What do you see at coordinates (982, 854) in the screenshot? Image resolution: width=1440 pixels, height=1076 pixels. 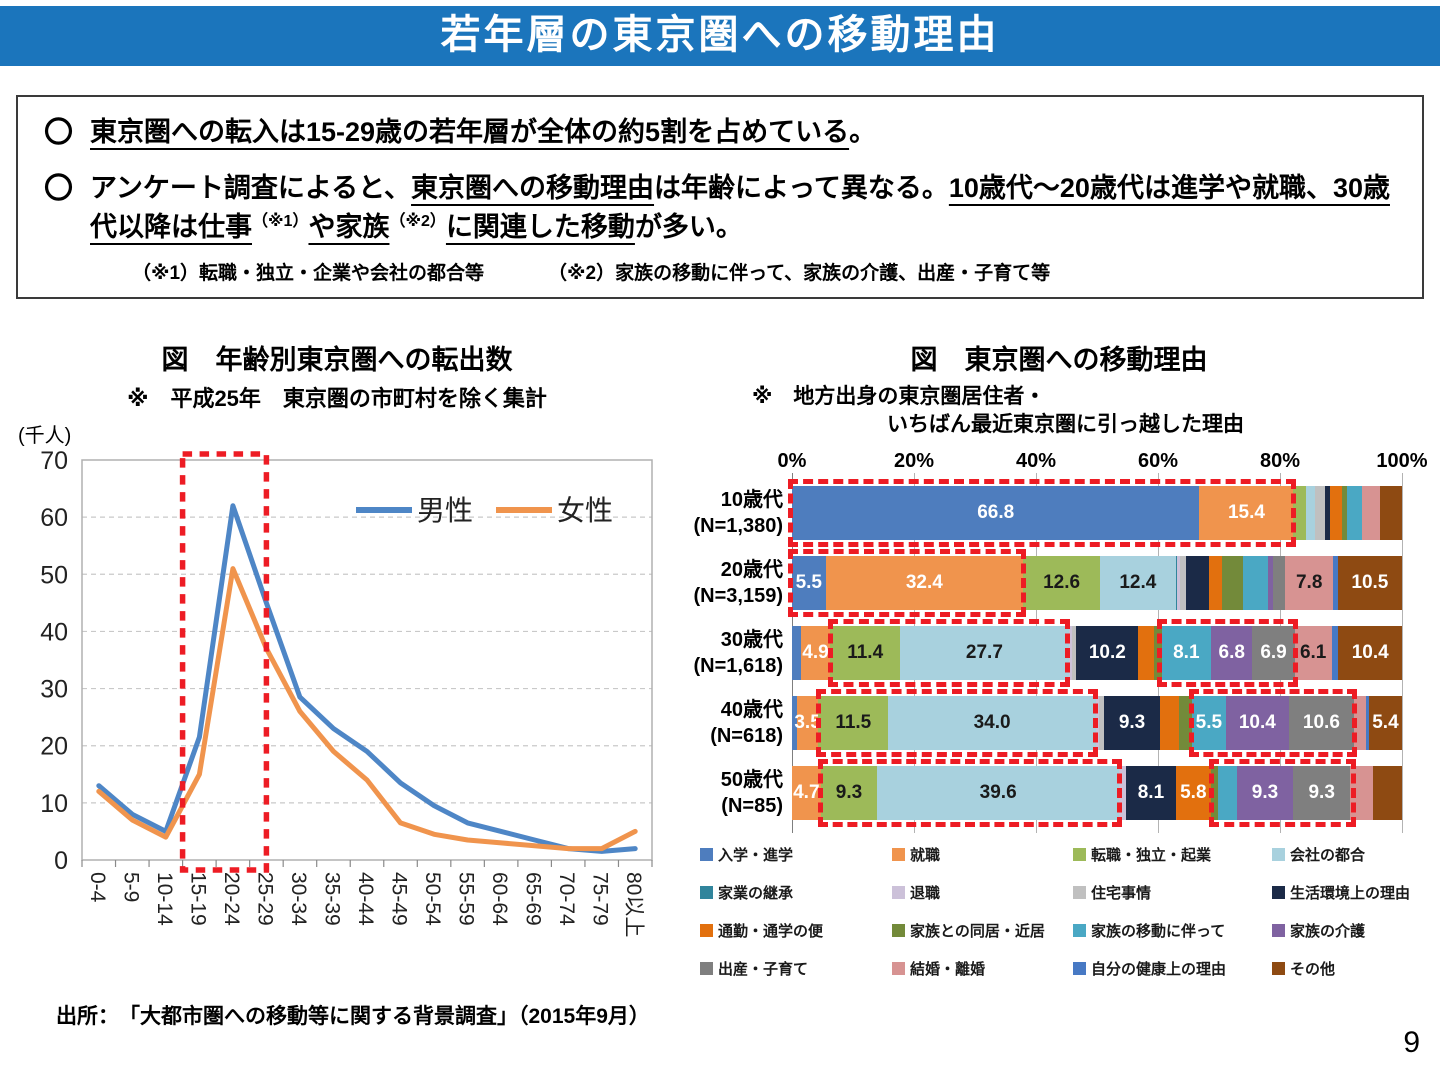 I see `legend-item-就職: 就職` at bounding box center [982, 854].